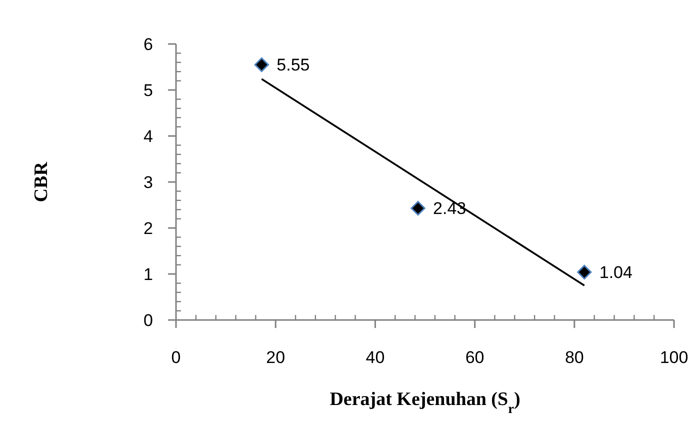  Describe the element at coordinates (41, 182) in the screenshot. I see `y-axis-title: CBR` at that location.